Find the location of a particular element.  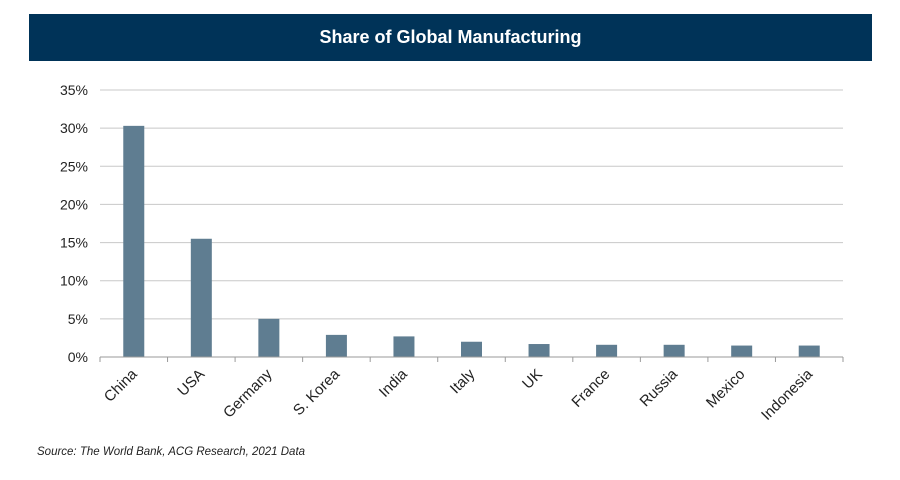

y-axis-ticks: 0% 5% 10% 15% 20% 25% 30% 35% is located at coordinates (74, 223).